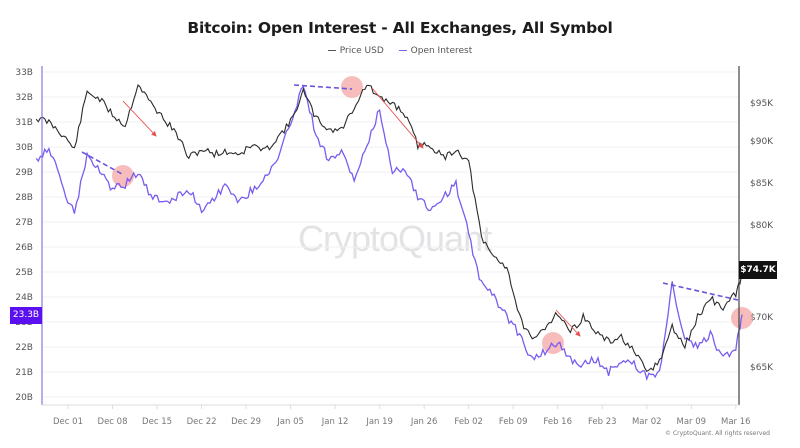 This screenshot has height=448, width=800. I want to click on y-right-tick: $90K, so click(762, 142).